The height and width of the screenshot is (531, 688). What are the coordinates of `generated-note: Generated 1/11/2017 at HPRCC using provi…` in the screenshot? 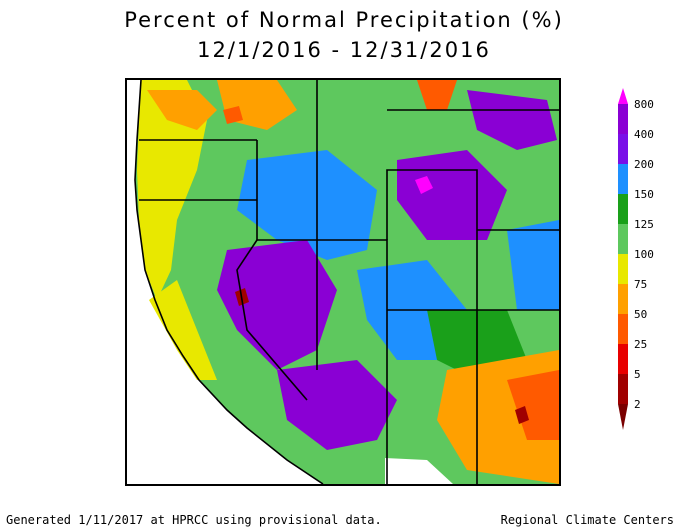 It's located at (194, 520).